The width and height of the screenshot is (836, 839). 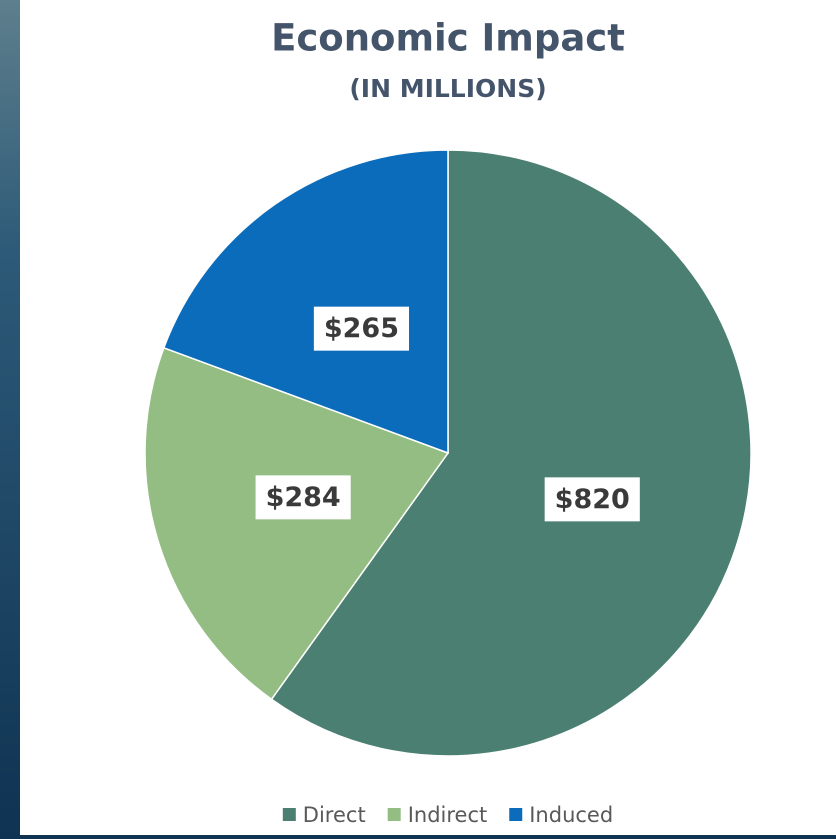 I want to click on chart-subtitle: (IN MILLIONS), so click(x=447, y=88).